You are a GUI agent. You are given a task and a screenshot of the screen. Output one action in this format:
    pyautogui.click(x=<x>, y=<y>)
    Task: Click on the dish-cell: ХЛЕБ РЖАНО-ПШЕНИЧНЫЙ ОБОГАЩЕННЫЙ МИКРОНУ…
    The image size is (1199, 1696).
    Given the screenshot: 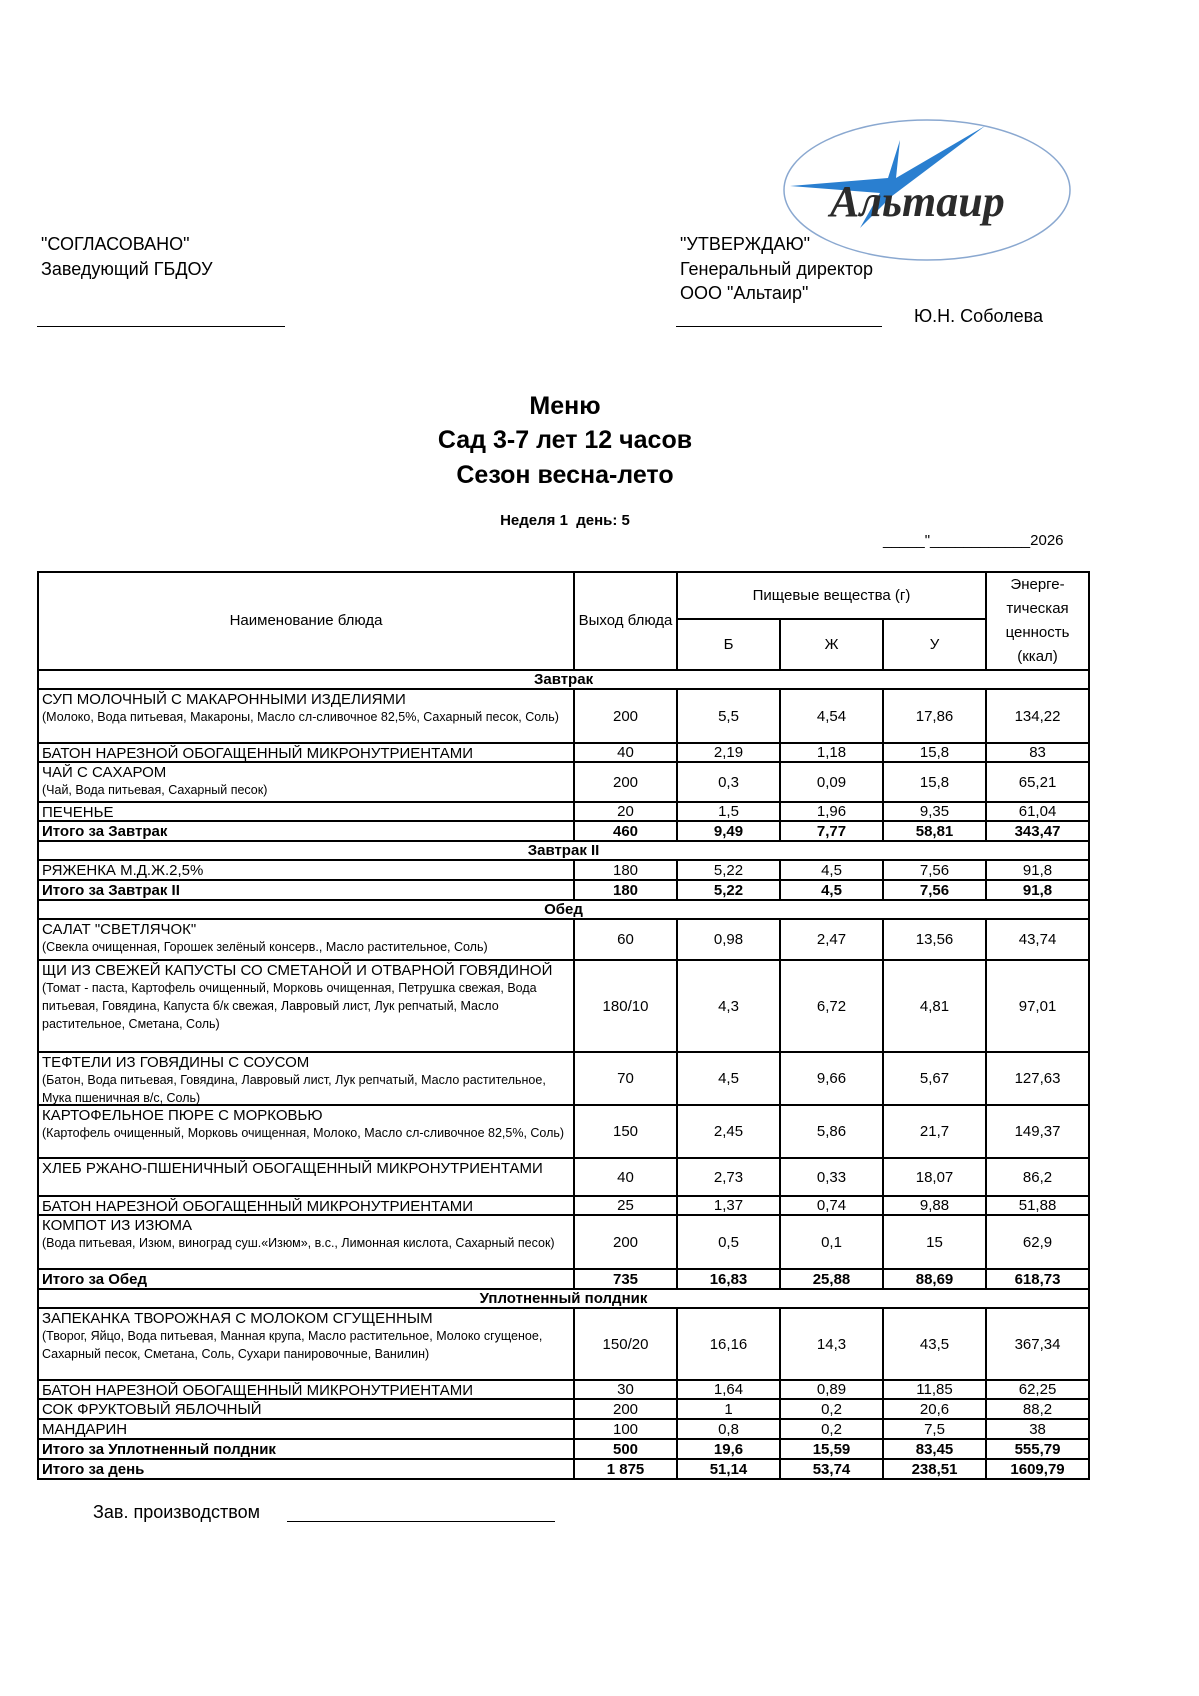 What is the action you would take?
    pyautogui.click(x=306, y=1177)
    